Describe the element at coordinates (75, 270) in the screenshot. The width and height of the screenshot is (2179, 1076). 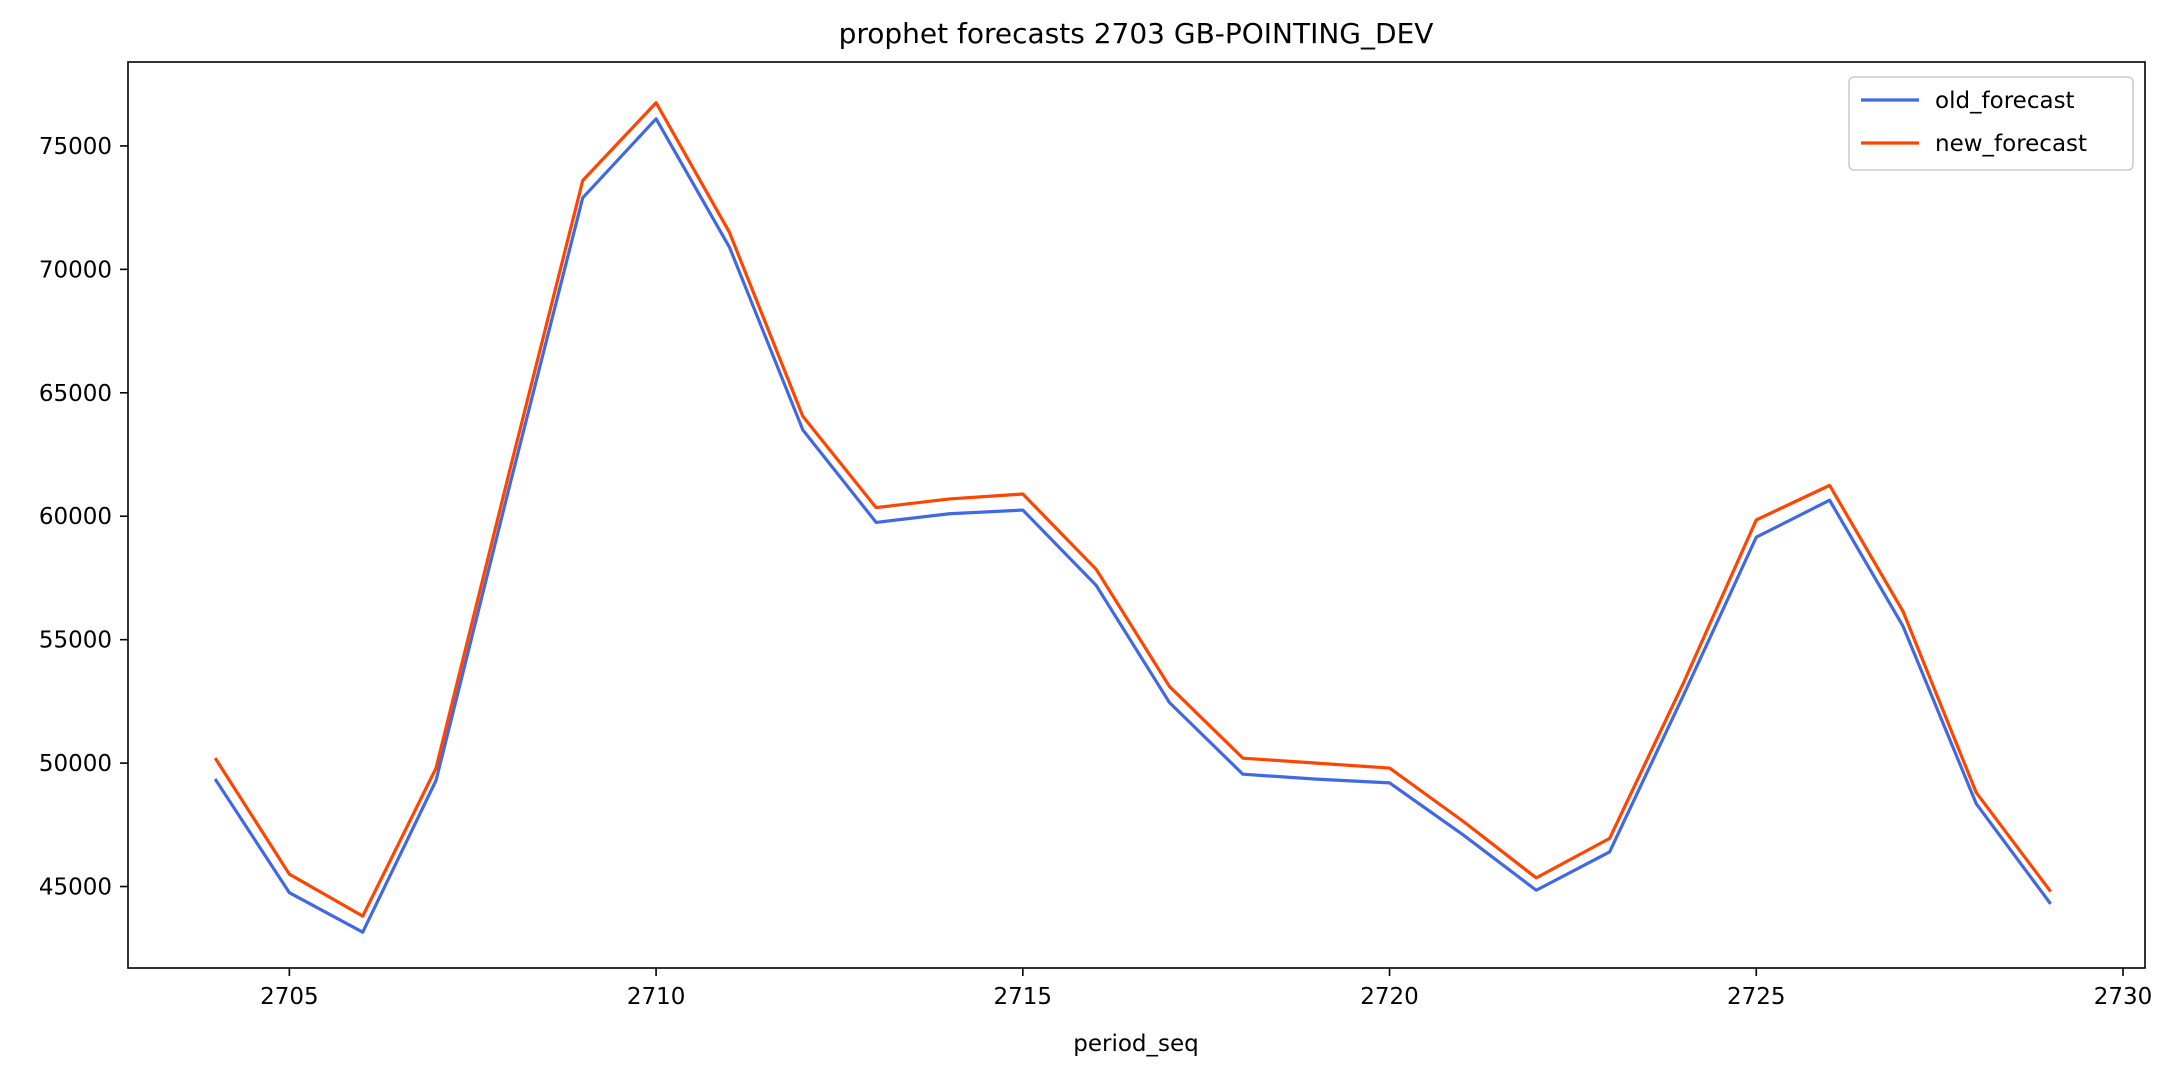
I see `y-tick-label: 70000` at that location.